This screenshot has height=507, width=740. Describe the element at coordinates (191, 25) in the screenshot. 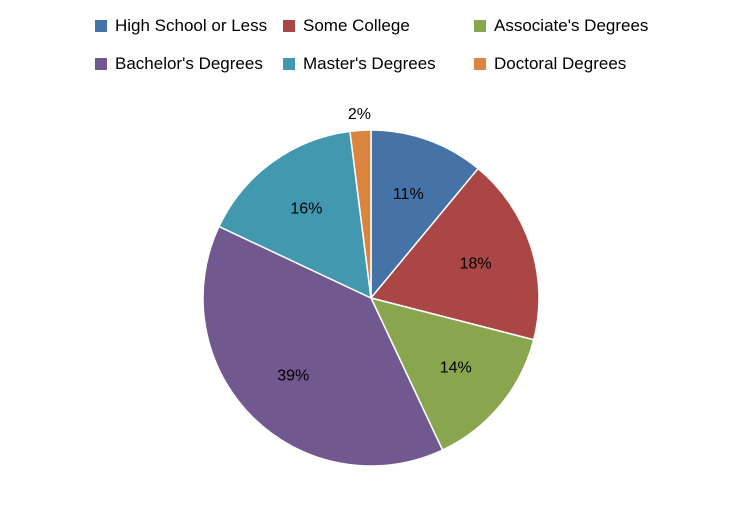

I see `legend-label: High School or Less` at that location.